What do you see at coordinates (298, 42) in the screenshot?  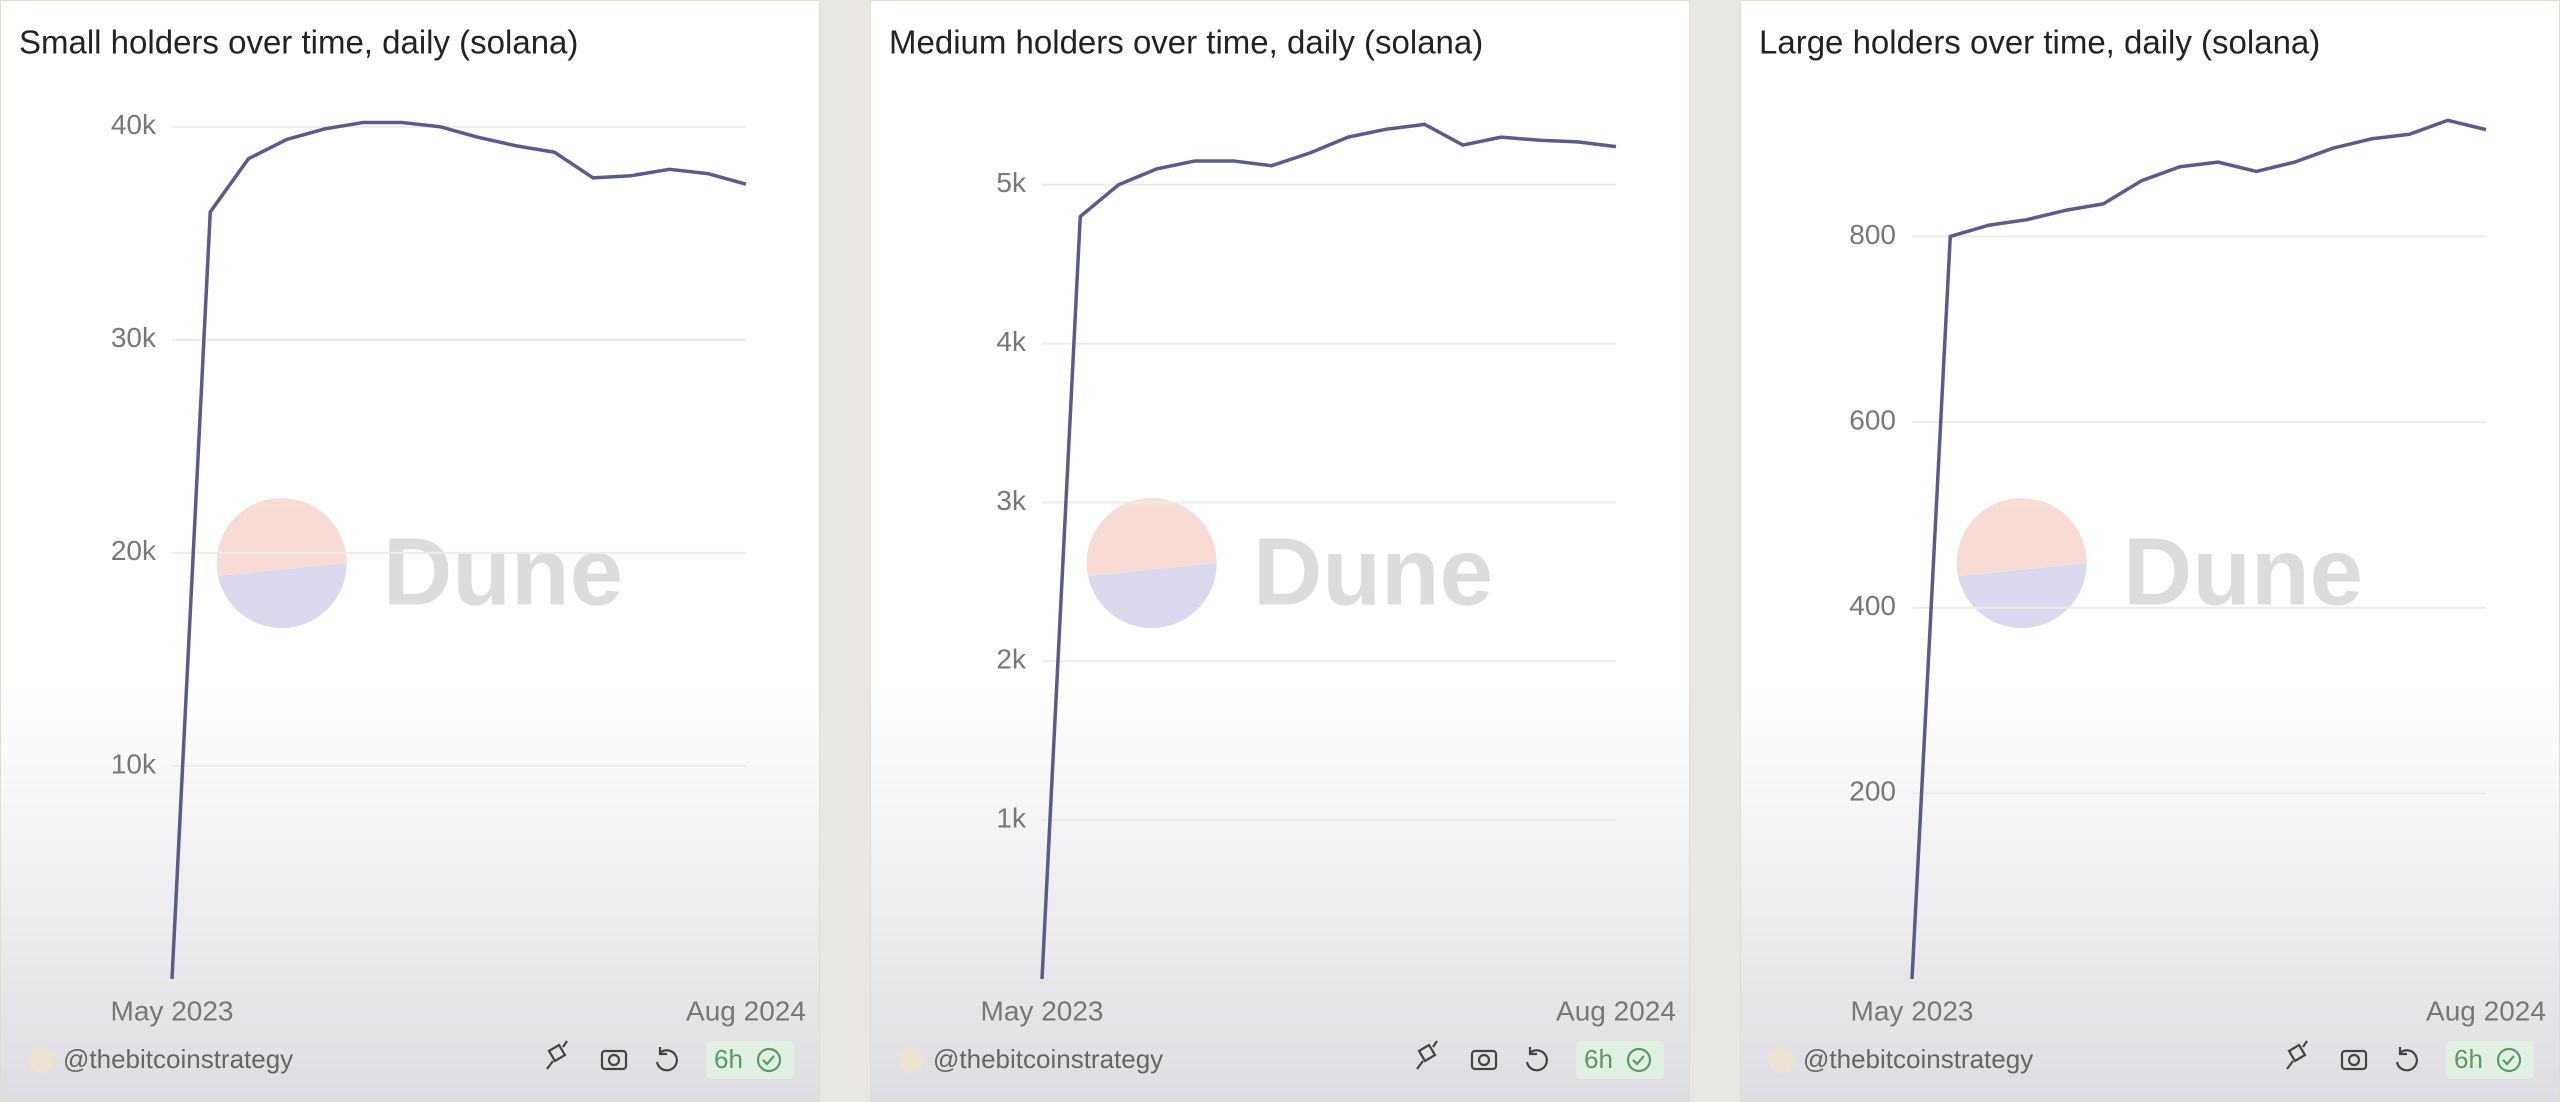 I see `chart-title: Small holders over time, daily (solana)` at bounding box center [298, 42].